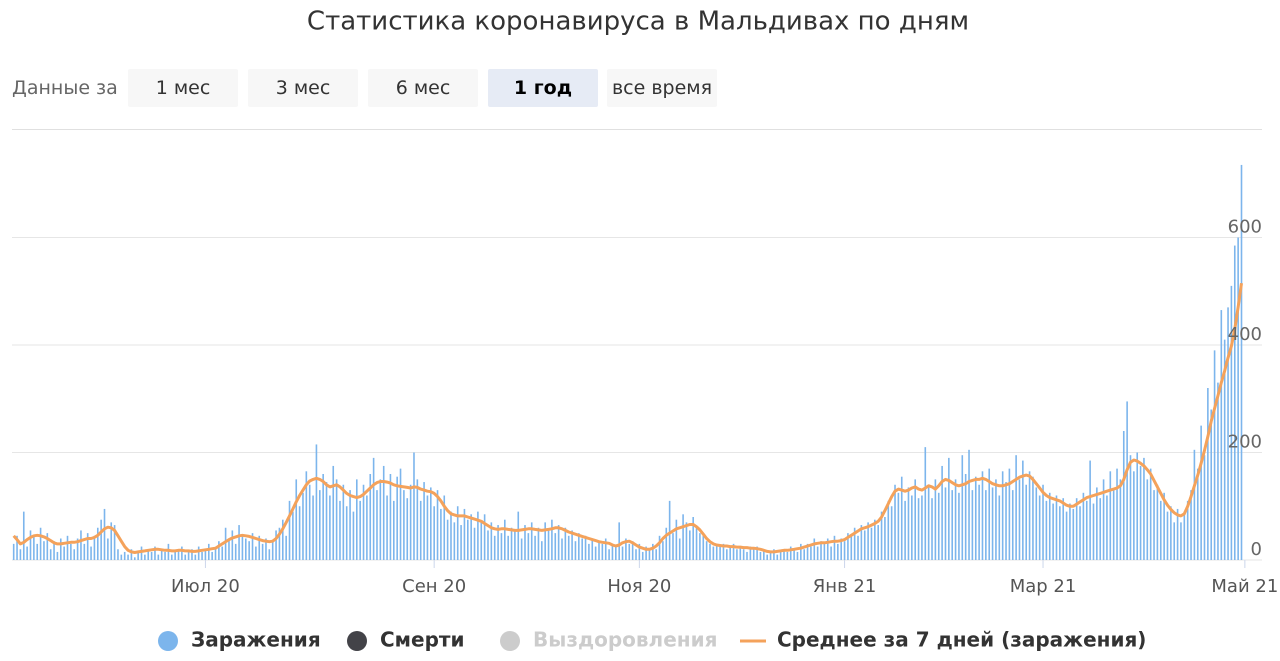 This screenshot has height=661, width=1280. What do you see at coordinates (422, 640) in the screenshot?
I see `legend-label: Смерти` at bounding box center [422, 640].